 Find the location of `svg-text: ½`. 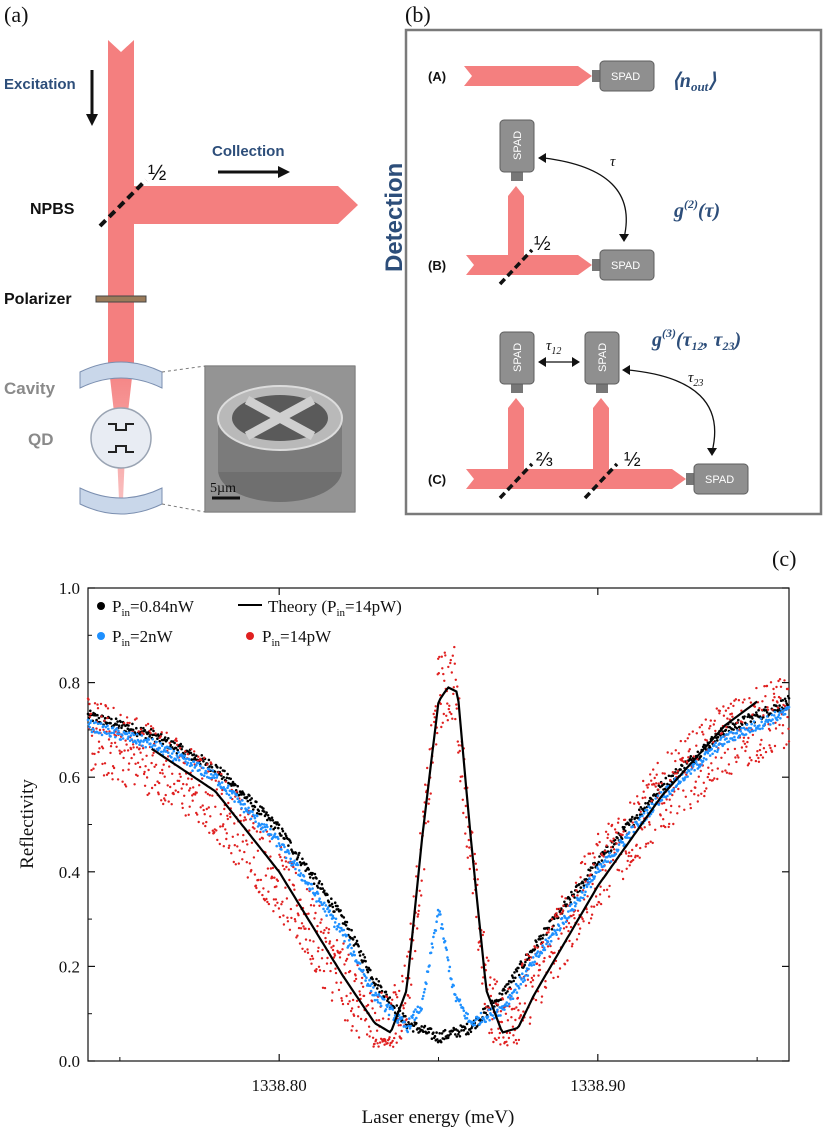

svg-text: ½ is located at coordinates (542, 244).